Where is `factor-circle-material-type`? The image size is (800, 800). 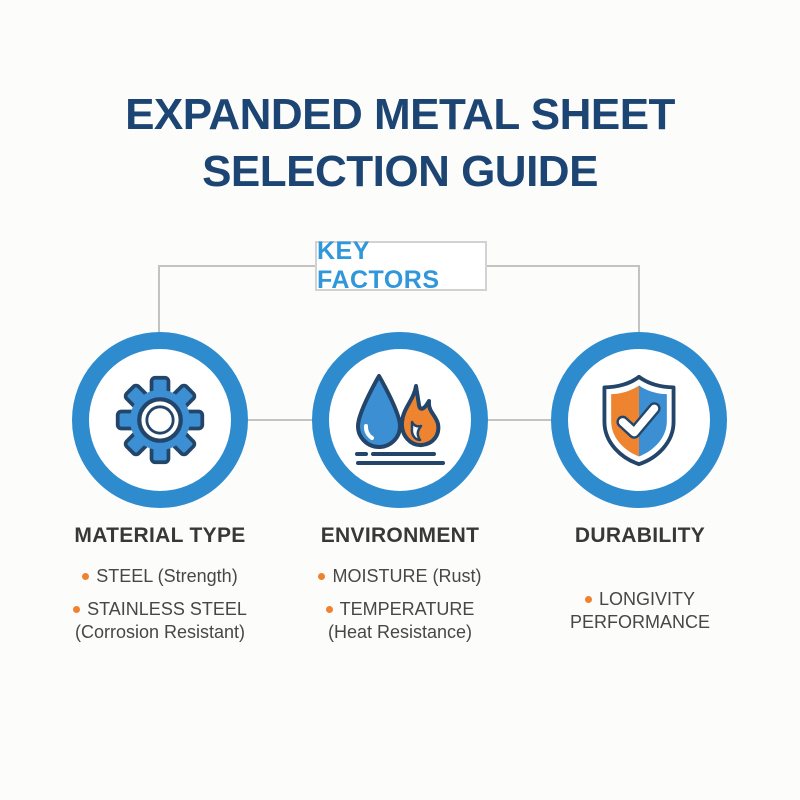 factor-circle-material-type is located at coordinates (160, 420).